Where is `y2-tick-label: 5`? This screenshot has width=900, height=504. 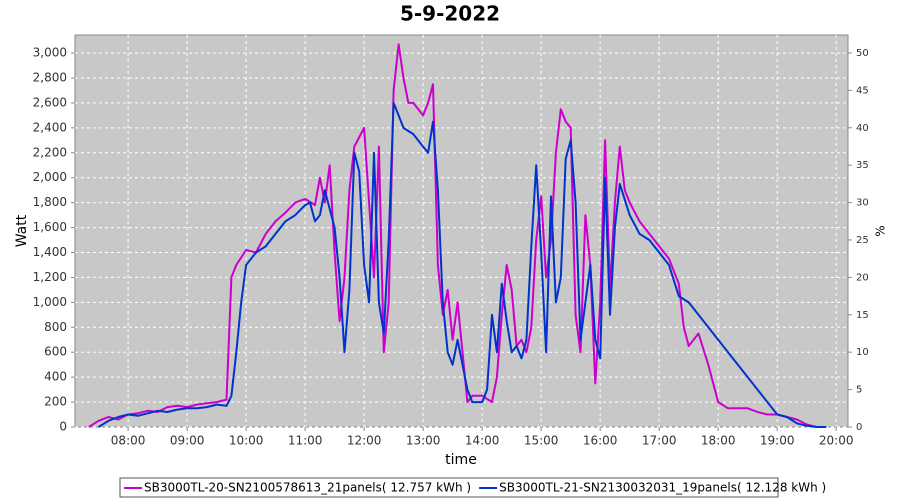
y2-tick-label: 5 is located at coordinates (859, 390).